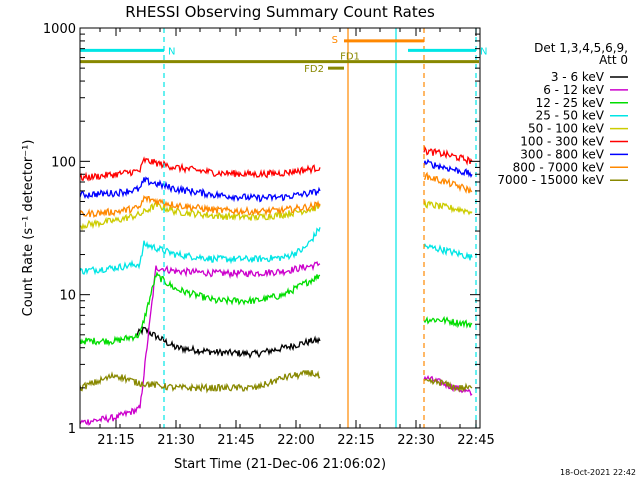 The image size is (640, 485). Describe the element at coordinates (175, 440) in the screenshot. I see `x-tick-label-1: 21:30` at that location.